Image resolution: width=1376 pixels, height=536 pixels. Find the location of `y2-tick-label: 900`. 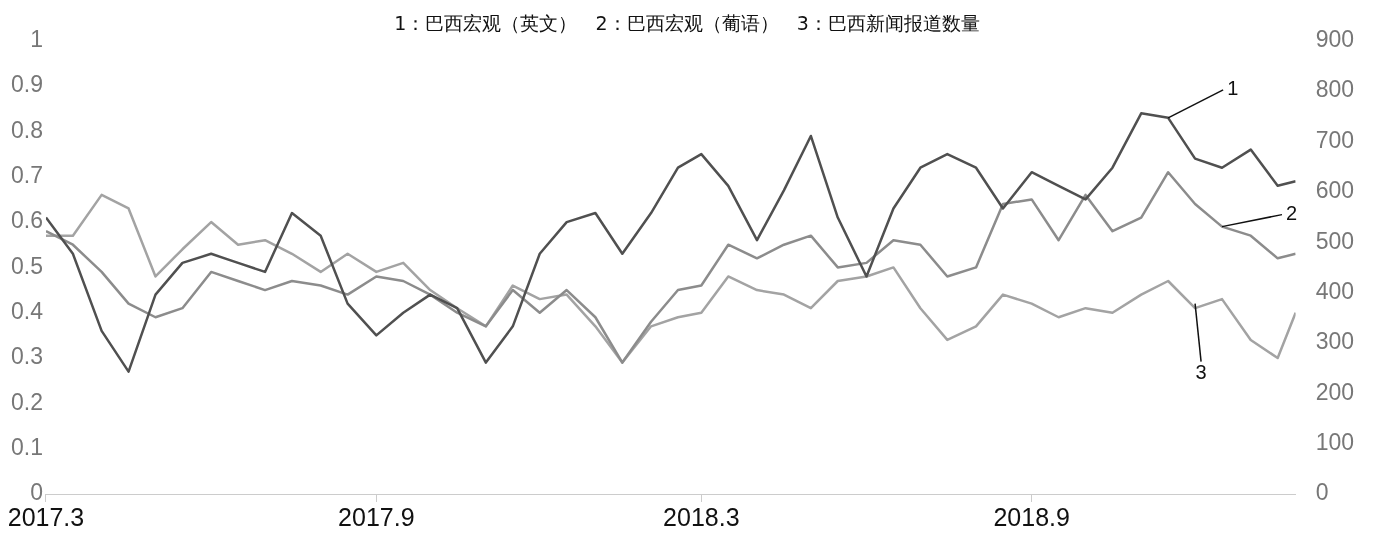

y2-tick-label: 900 is located at coordinates (1334, 39).